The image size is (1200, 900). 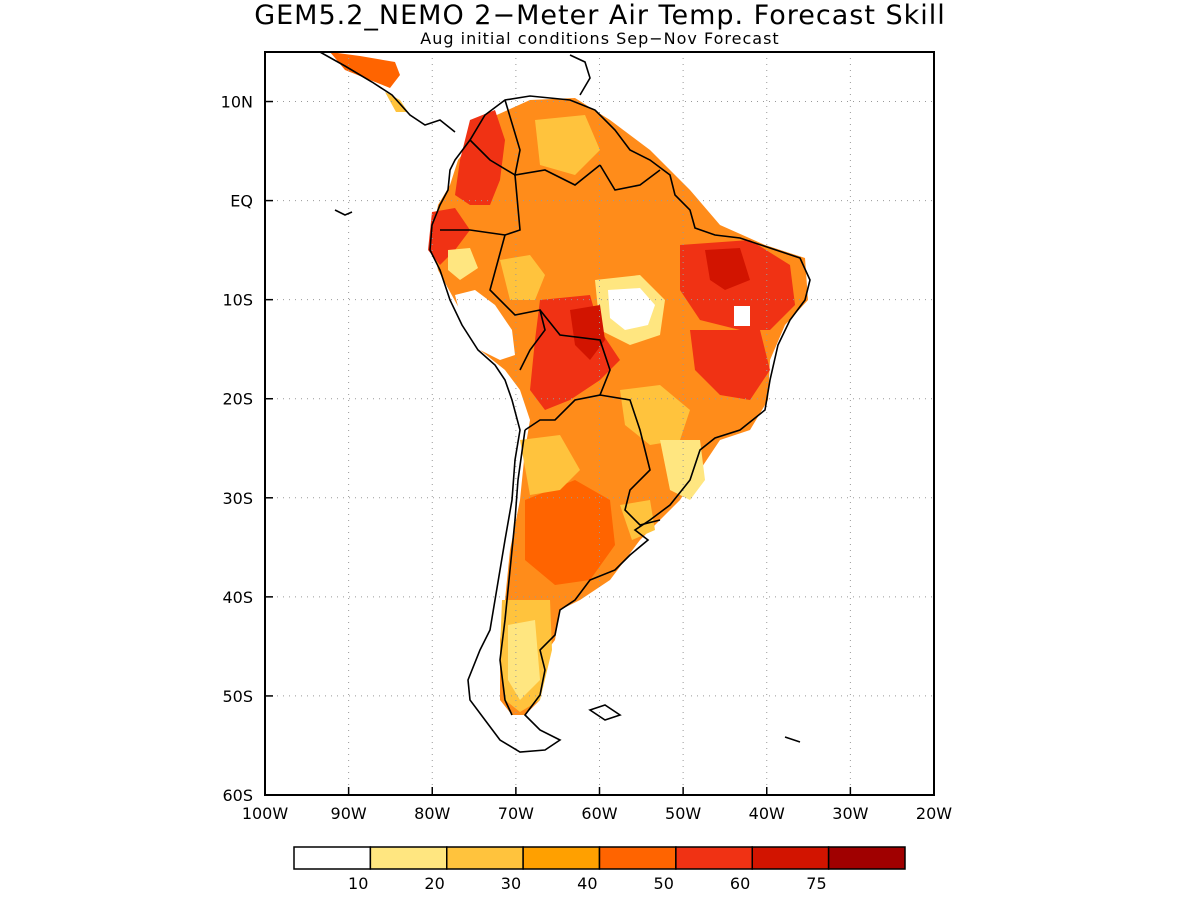 I want to click on lon-tick-label: 80W, so click(x=432, y=813).